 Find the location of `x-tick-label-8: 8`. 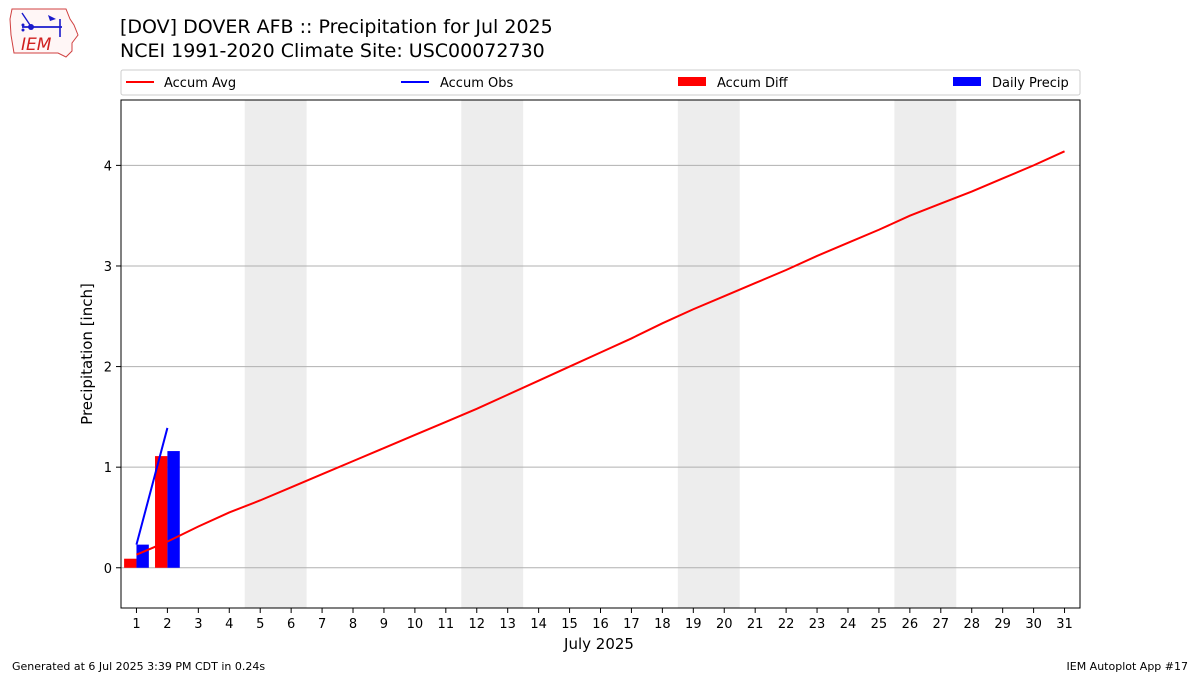

x-tick-label-8: 8 is located at coordinates (353, 624).